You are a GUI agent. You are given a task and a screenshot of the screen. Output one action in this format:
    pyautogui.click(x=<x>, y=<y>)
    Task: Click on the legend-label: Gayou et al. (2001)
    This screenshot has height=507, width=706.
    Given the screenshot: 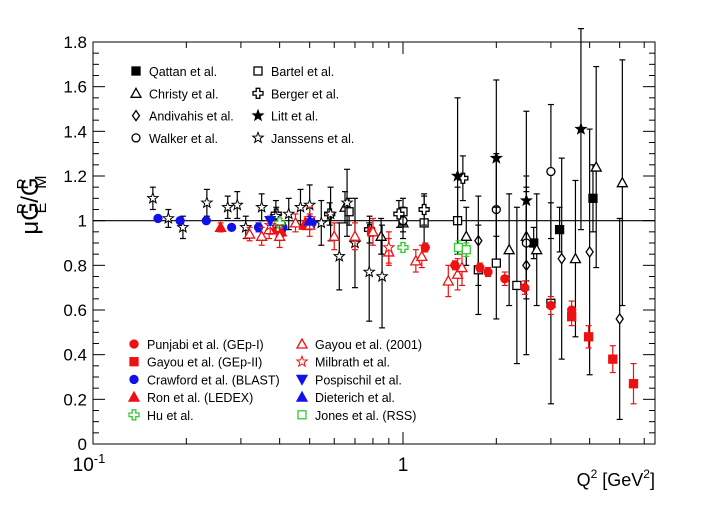 What is the action you would take?
    pyautogui.click(x=368, y=345)
    